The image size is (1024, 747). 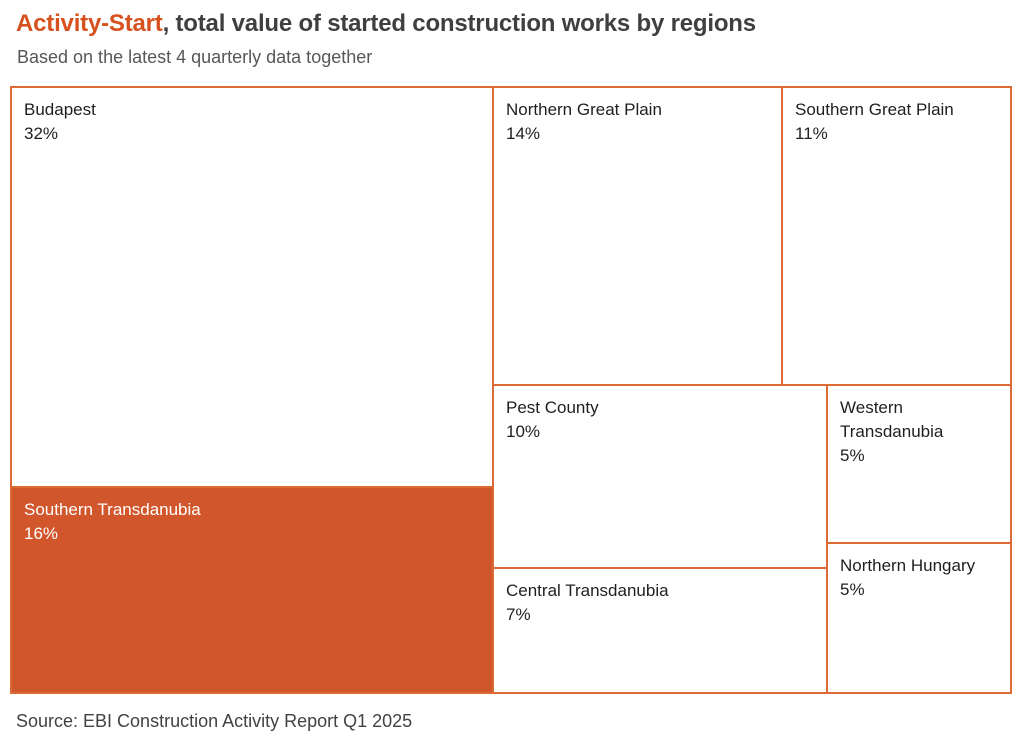 I want to click on cell-label: Northern Hungary, so click(x=908, y=565).